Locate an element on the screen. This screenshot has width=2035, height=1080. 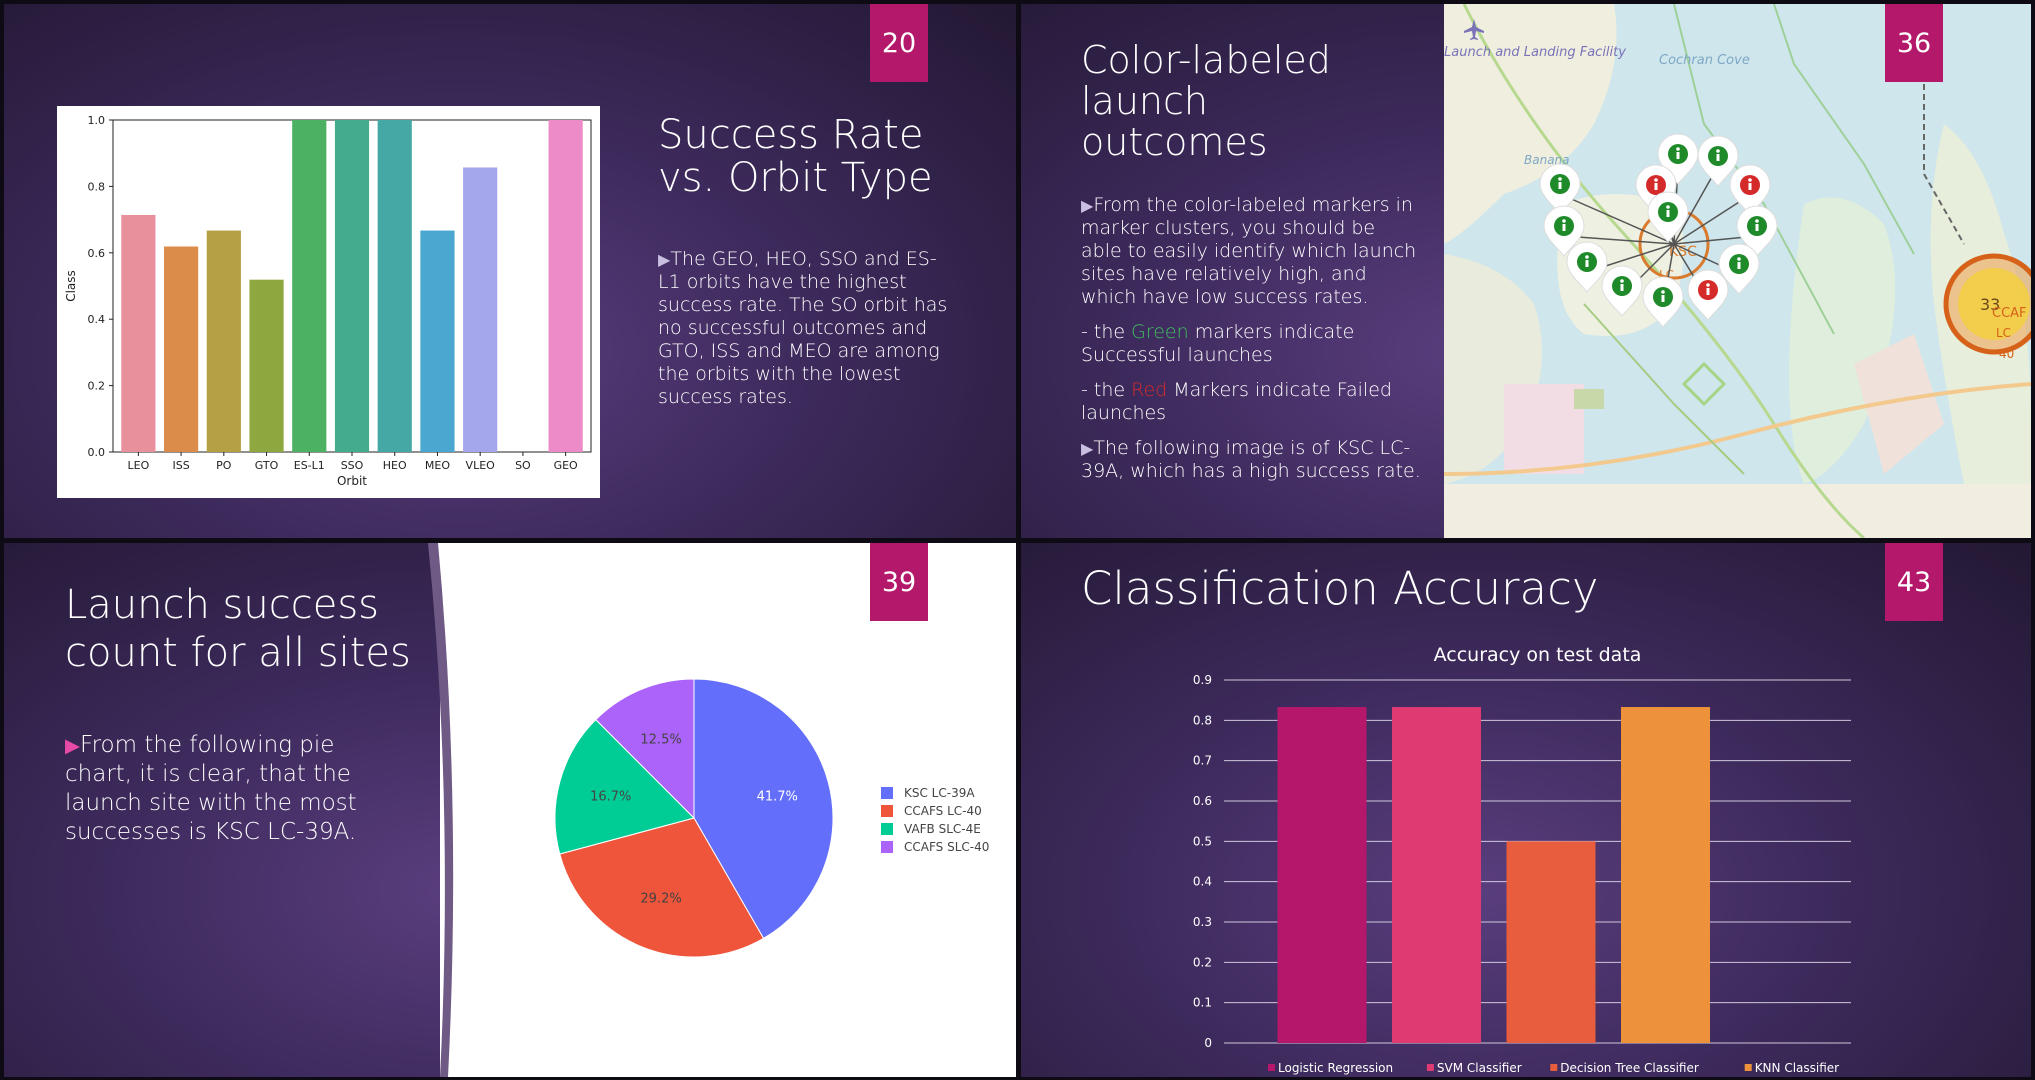
x-tick-label: PO is located at coordinates (224, 465).